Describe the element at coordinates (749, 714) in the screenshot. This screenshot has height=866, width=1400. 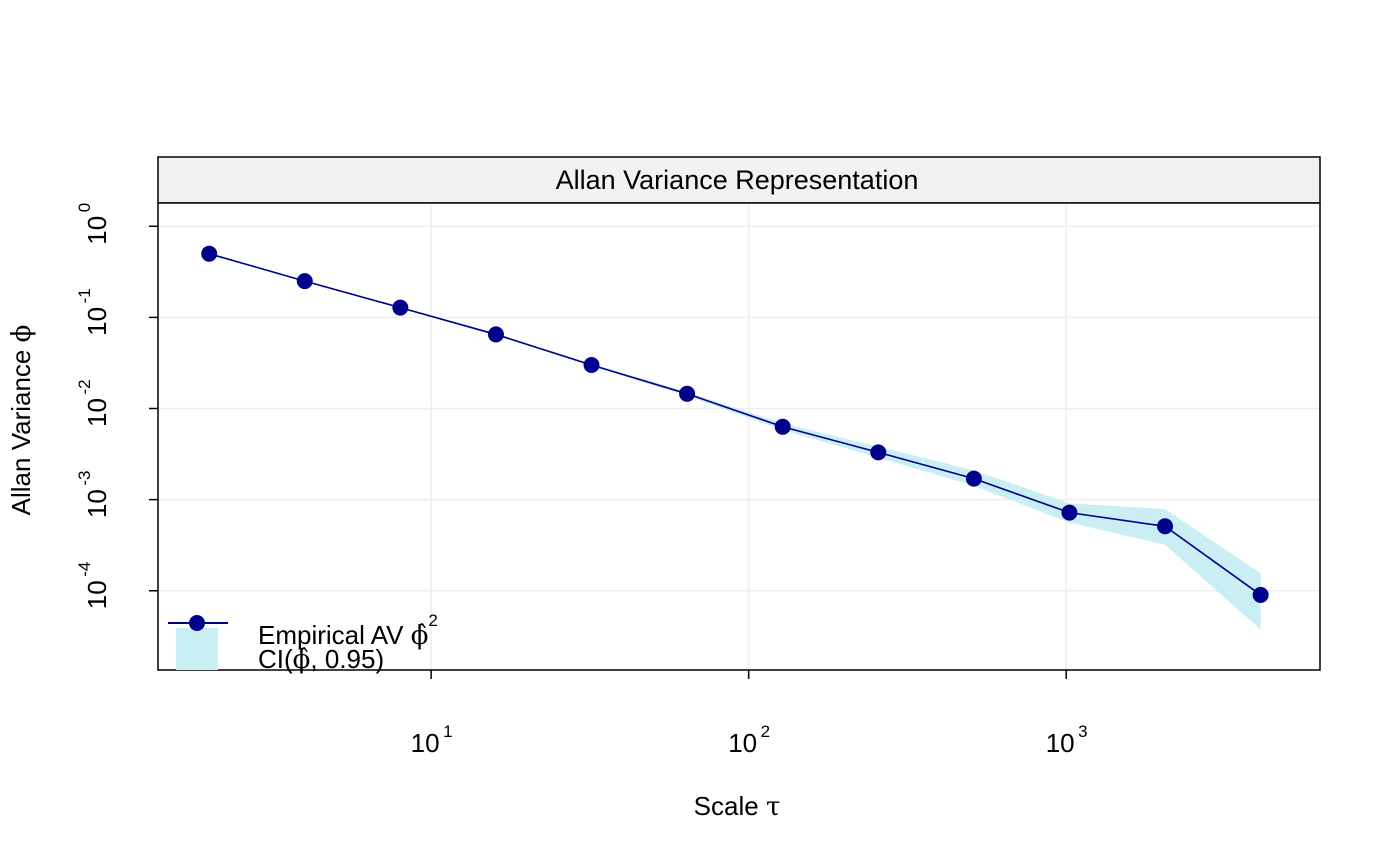
I see `x-axis-ticks: 10 1 10 2 10 3` at that location.